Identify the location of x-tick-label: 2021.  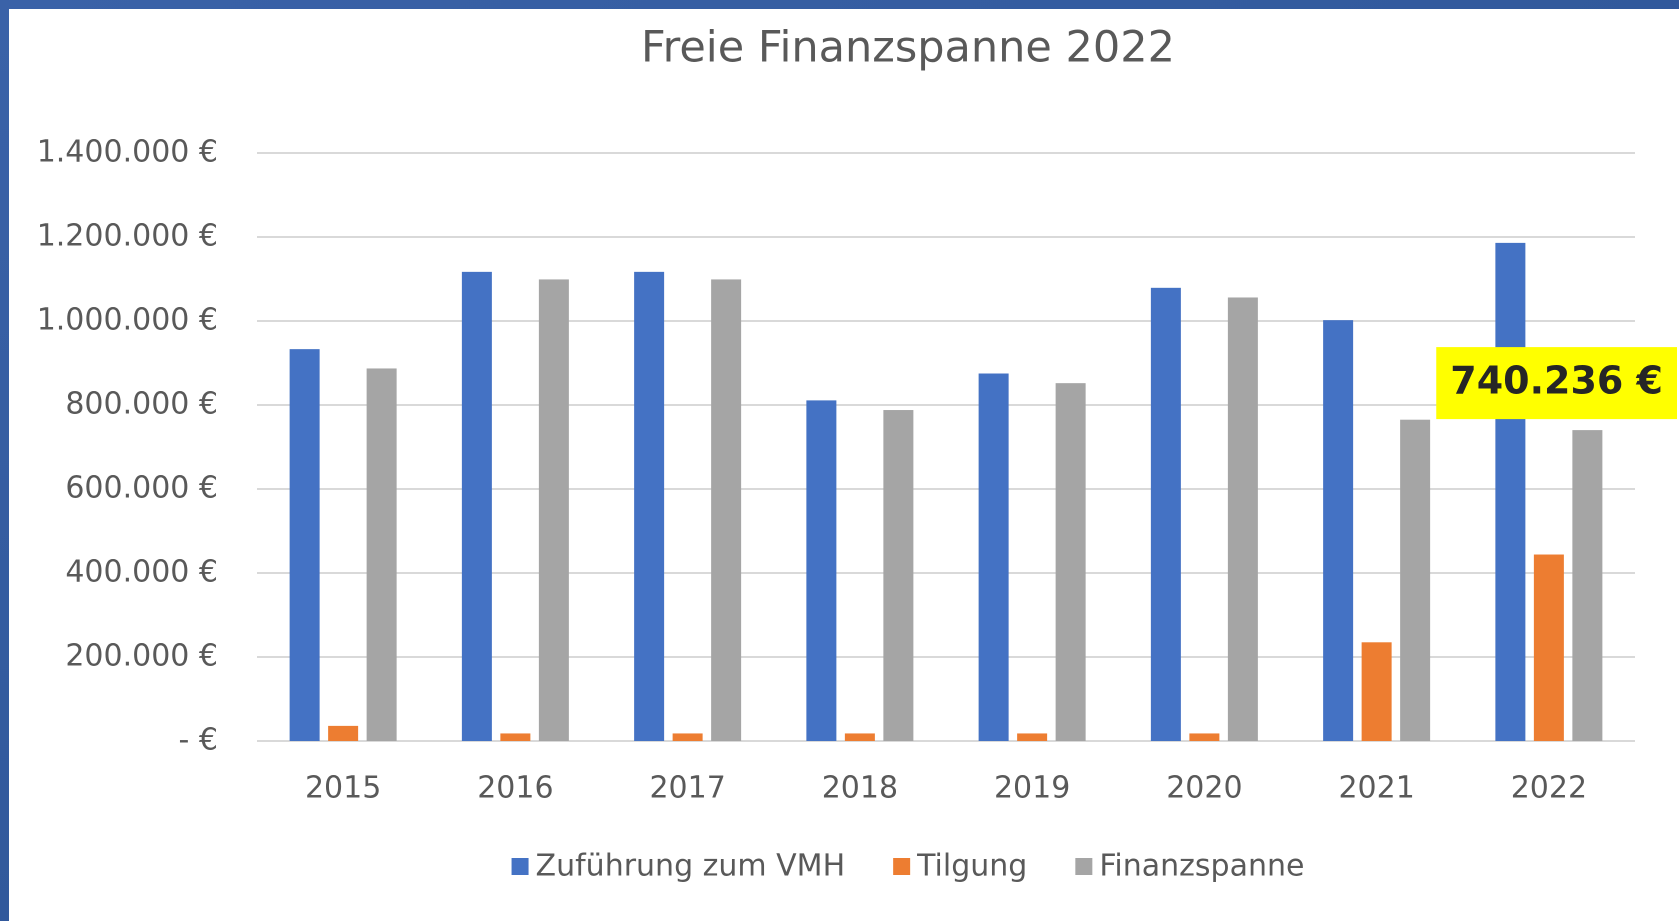
(1376, 788).